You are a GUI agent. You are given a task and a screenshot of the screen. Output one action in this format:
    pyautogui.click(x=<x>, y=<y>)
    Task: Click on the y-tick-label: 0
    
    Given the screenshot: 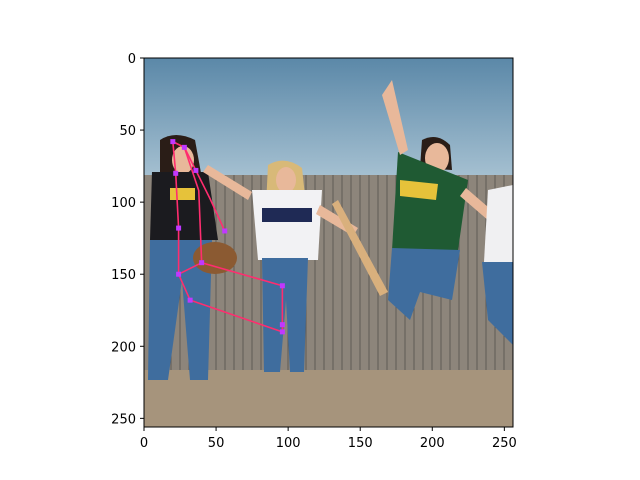 What is the action you would take?
    pyautogui.click(x=132, y=59)
    